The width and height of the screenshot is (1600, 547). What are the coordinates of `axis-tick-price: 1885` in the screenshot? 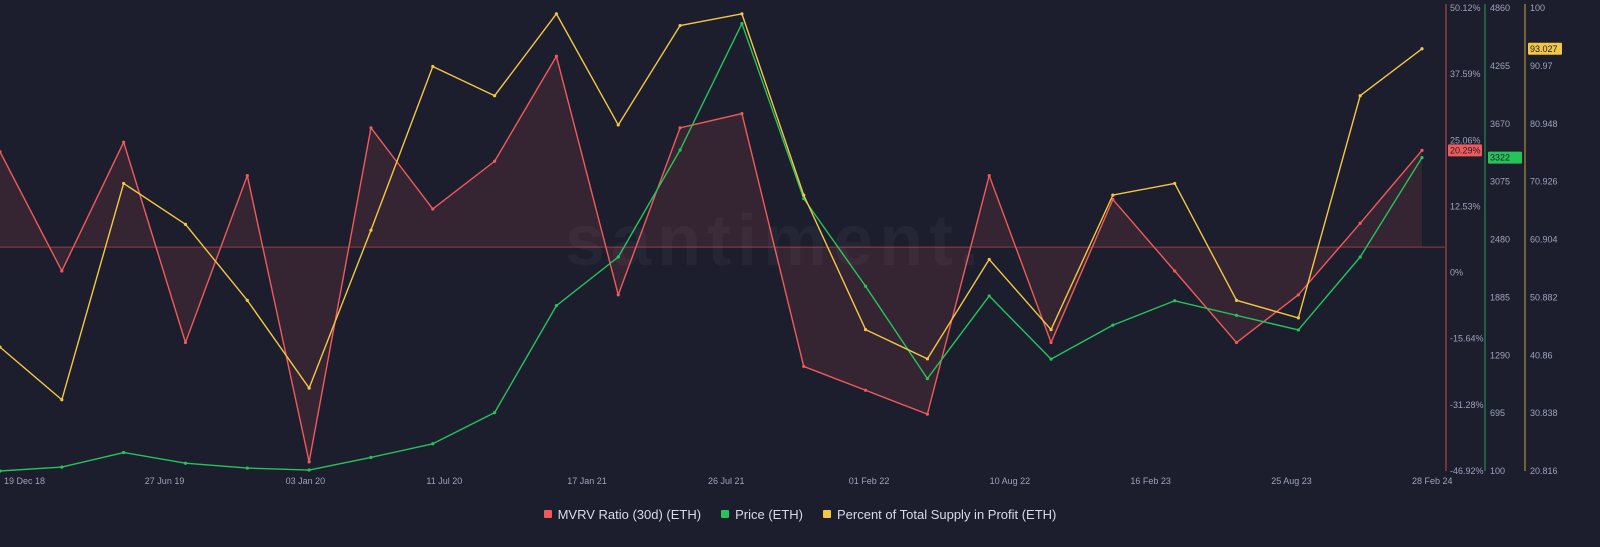 It's located at (1500, 297).